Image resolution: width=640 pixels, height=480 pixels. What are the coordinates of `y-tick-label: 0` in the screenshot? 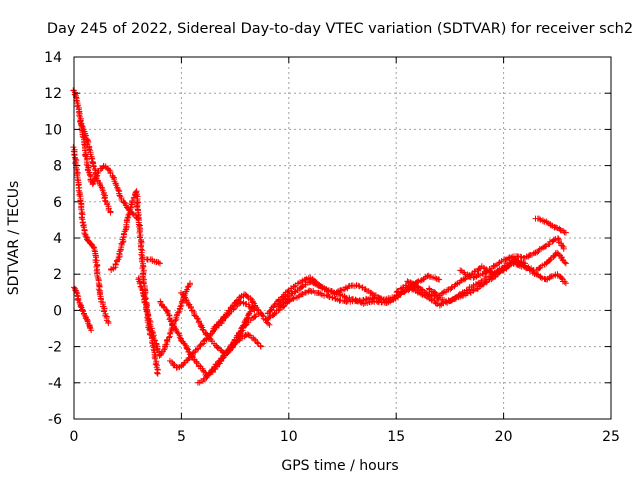 It's located at (57, 311).